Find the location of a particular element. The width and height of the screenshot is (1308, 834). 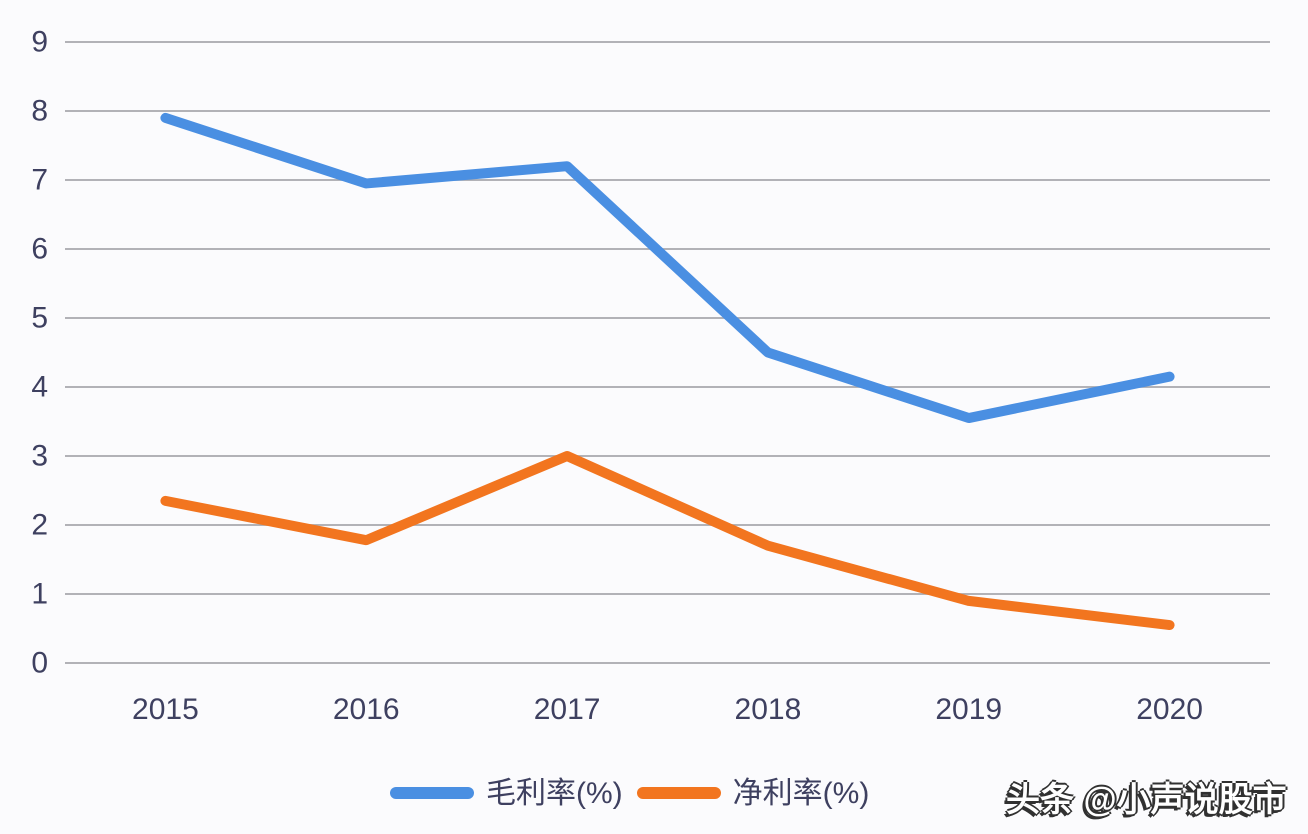

y-axis-tick-label: 8 is located at coordinates (39, 111).